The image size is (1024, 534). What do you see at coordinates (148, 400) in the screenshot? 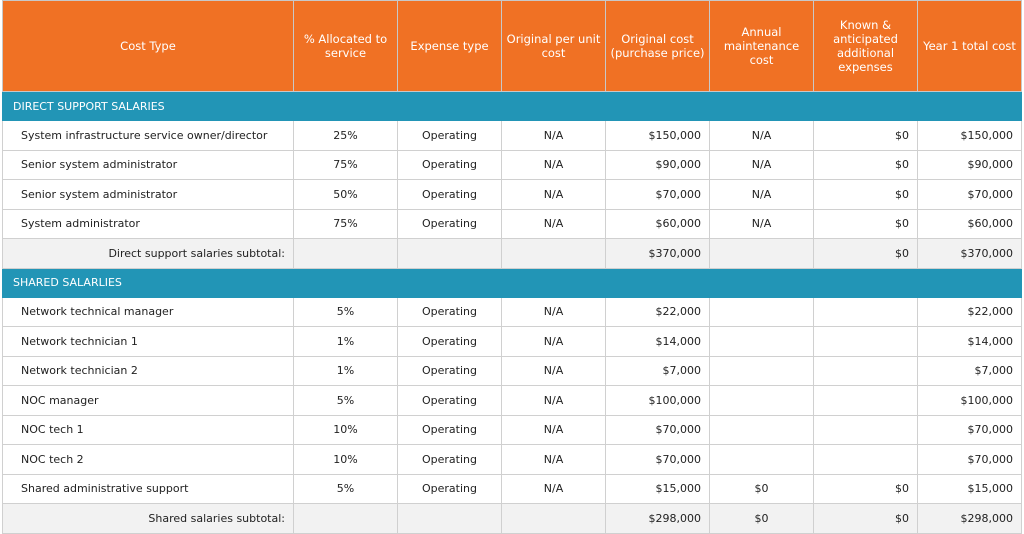
I see `table-cell: NOC manager` at bounding box center [148, 400].